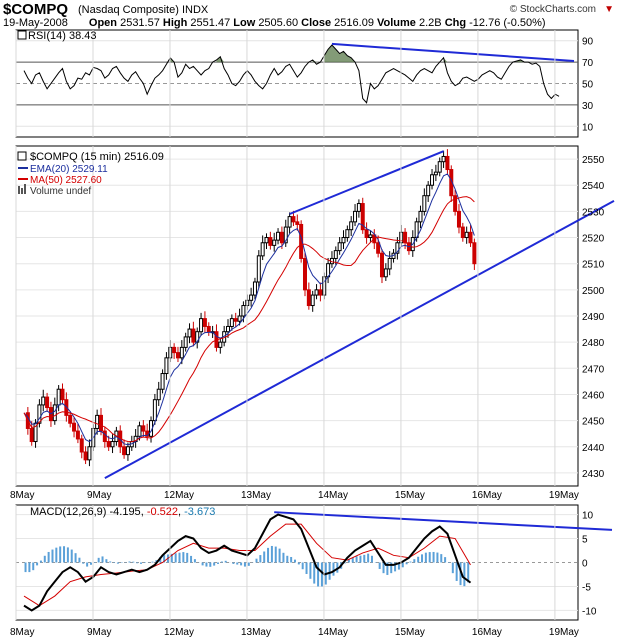 The height and width of the screenshot is (639, 620). I want to click on upper-trendline, so click(366, 182).